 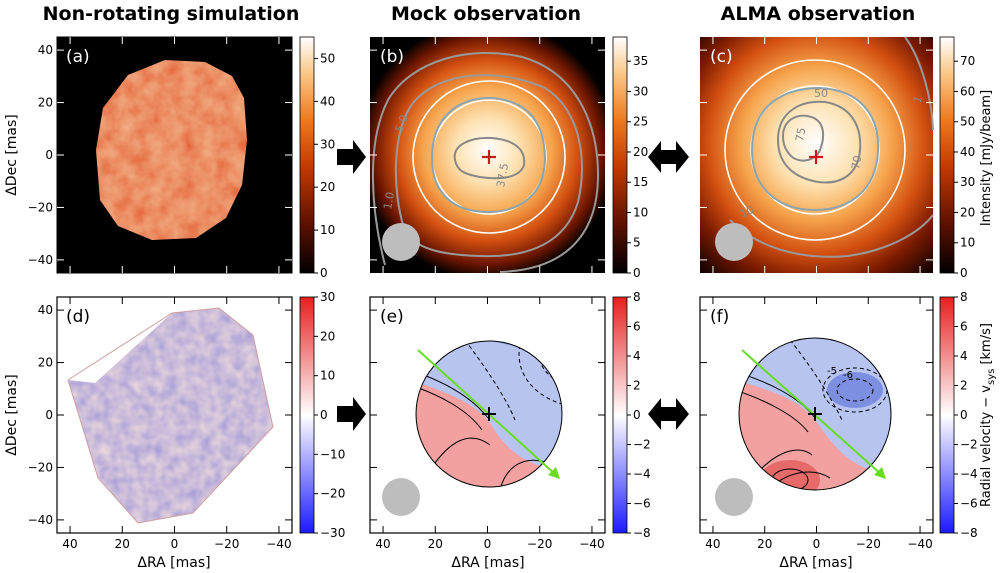 I want to click on colorbar-tick-label: 8, so click(x=964, y=297).